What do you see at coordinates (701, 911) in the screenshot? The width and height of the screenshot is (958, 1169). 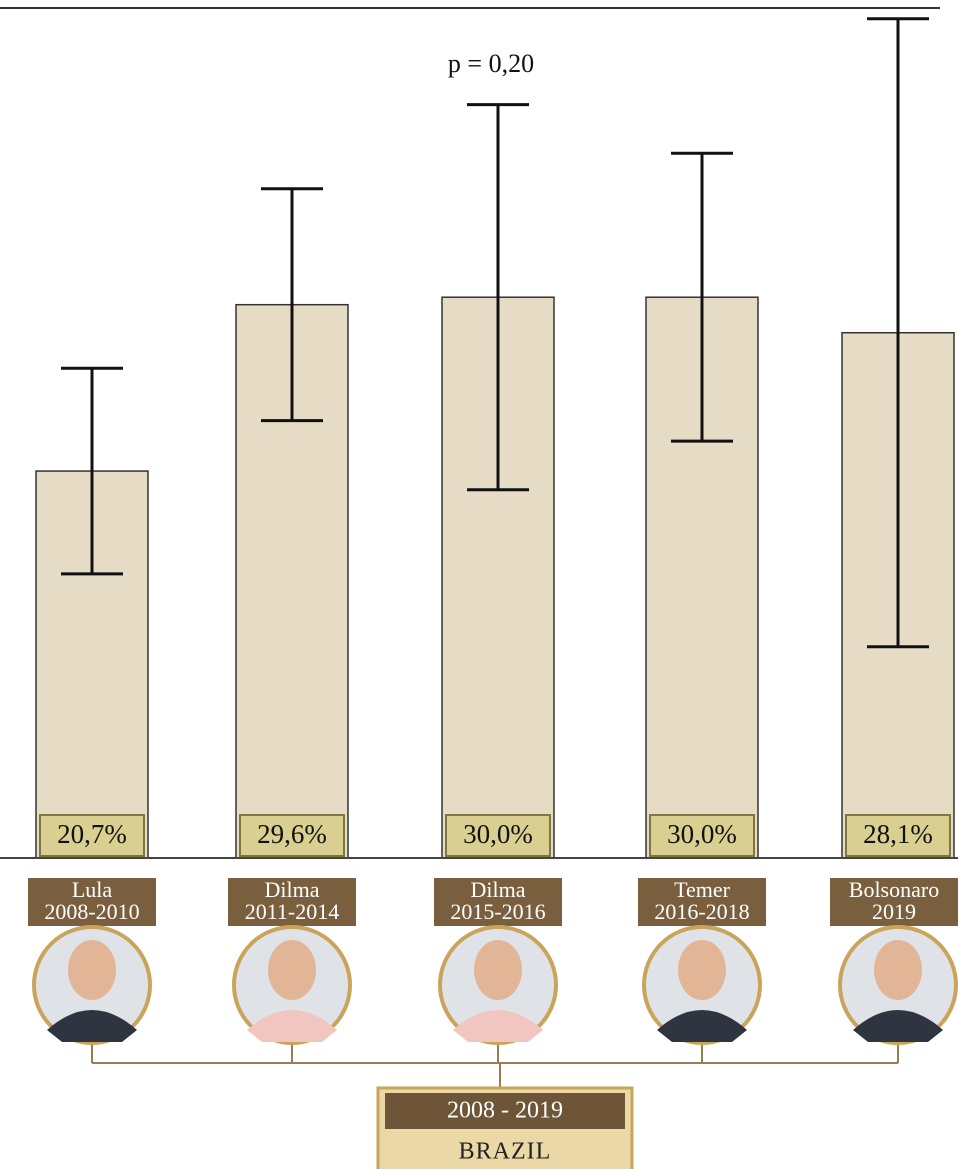 I see `x-tick-period: 2016-2018` at bounding box center [701, 911].